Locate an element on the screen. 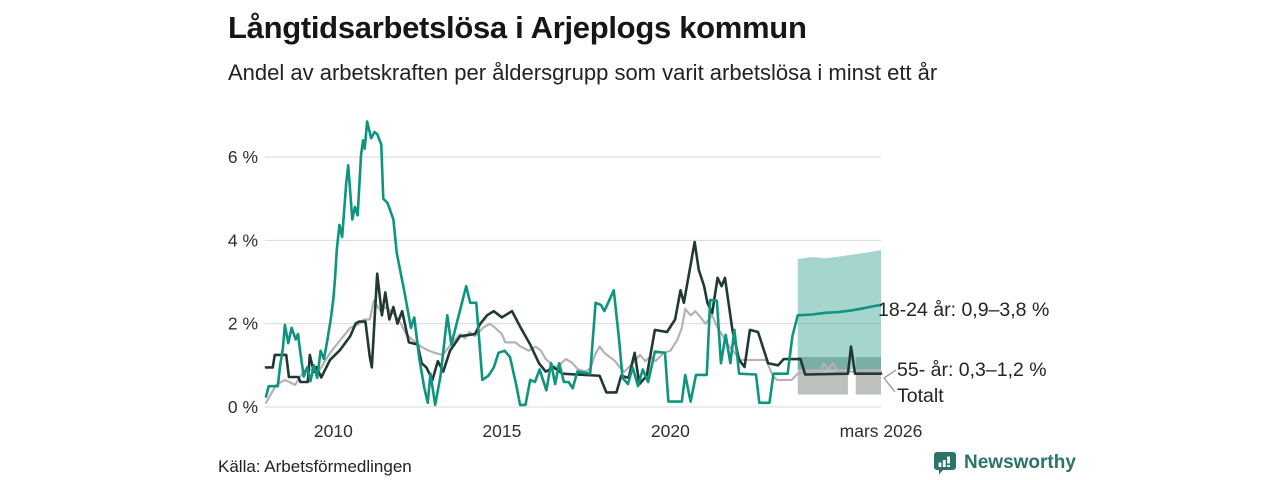 This screenshot has height=480, width=1280. series-label-18-24: 18-24 år: 0,9–3,8 % is located at coordinates (964, 310).